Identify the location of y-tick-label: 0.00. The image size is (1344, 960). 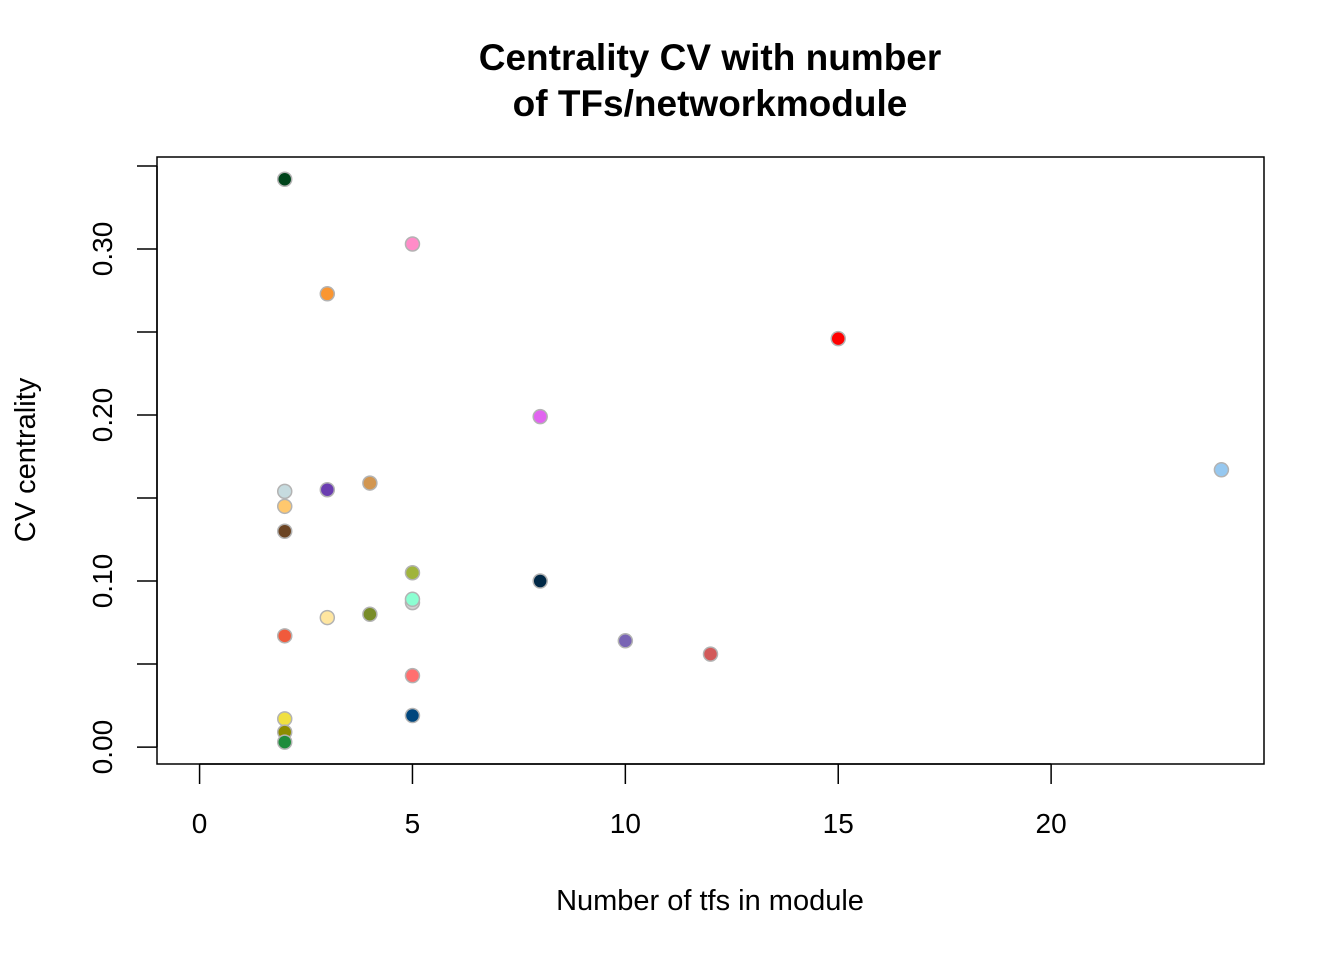
(102, 747).